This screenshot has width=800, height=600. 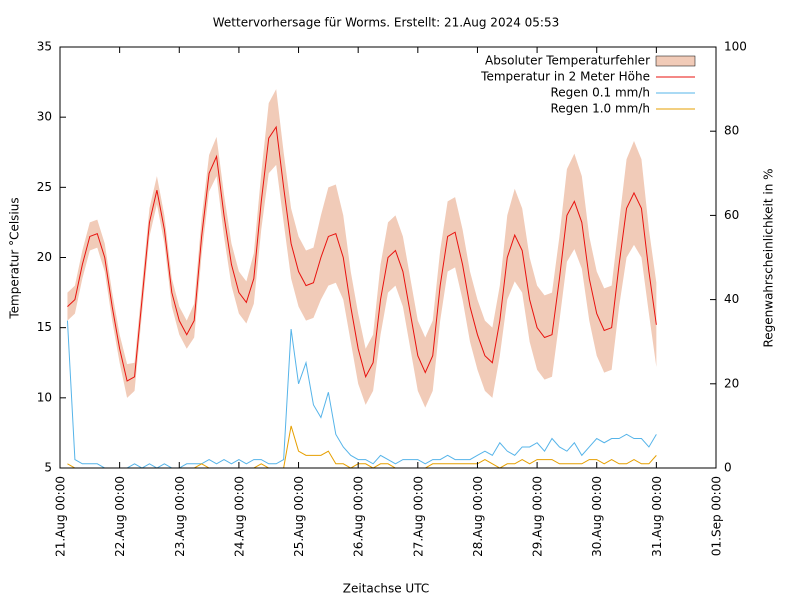 I want to click on x-tick-label: 01.Sep 00:00, so click(x=717, y=516).